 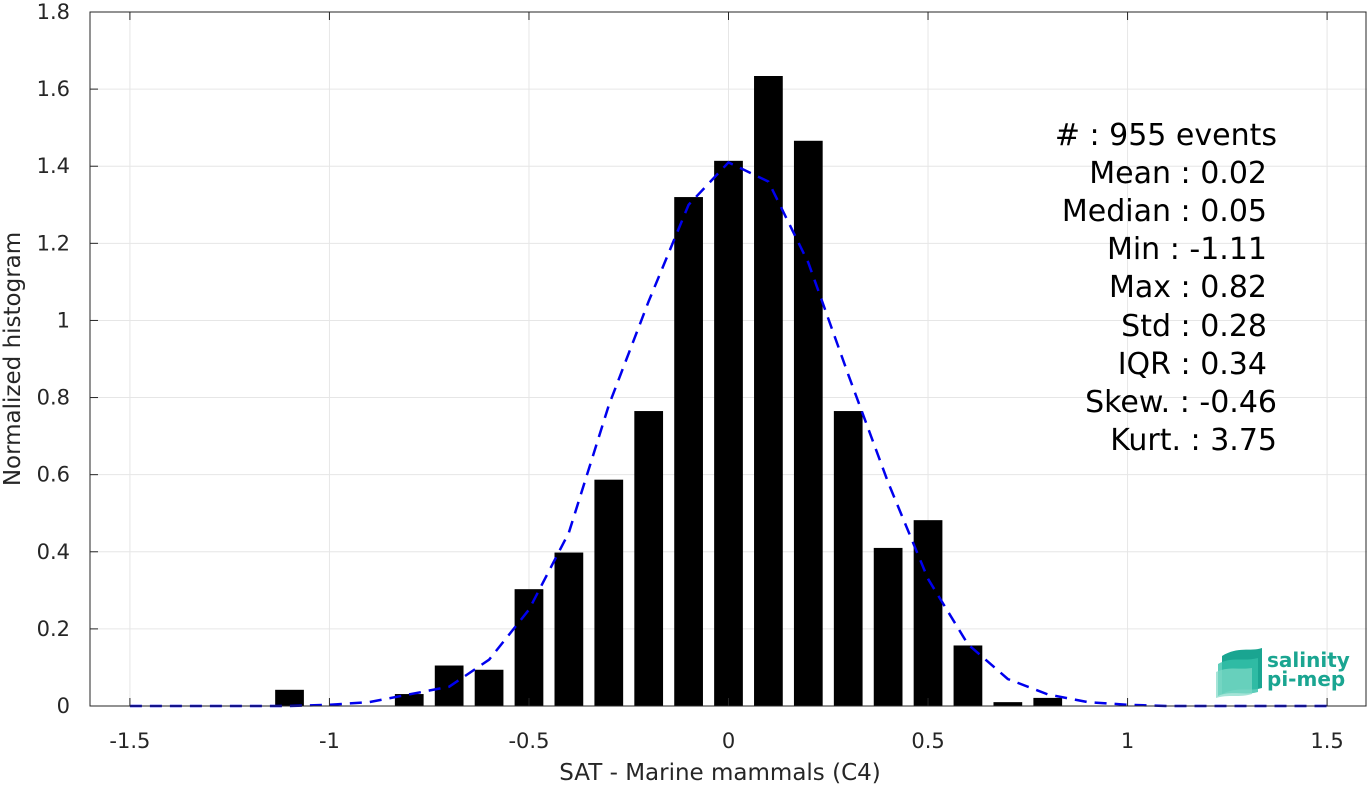 I want to click on y-tick-label: 1.2, so click(x=53, y=243).